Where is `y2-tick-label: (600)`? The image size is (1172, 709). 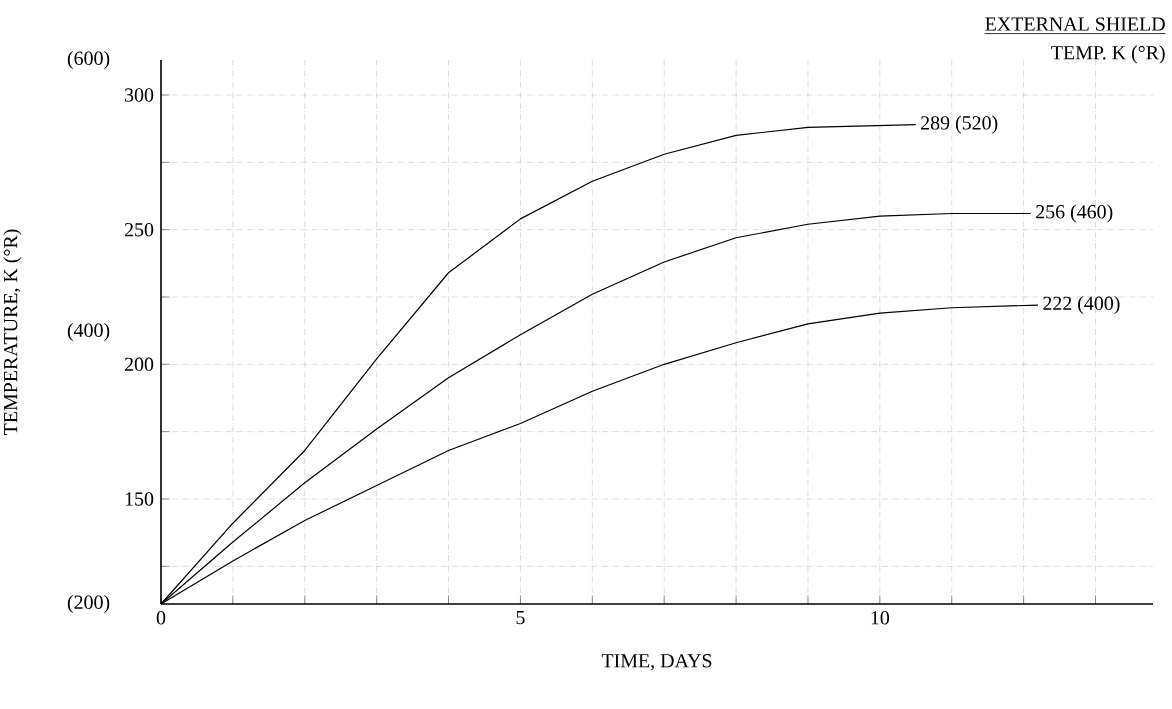 y2-tick-label: (600) is located at coordinates (88, 60).